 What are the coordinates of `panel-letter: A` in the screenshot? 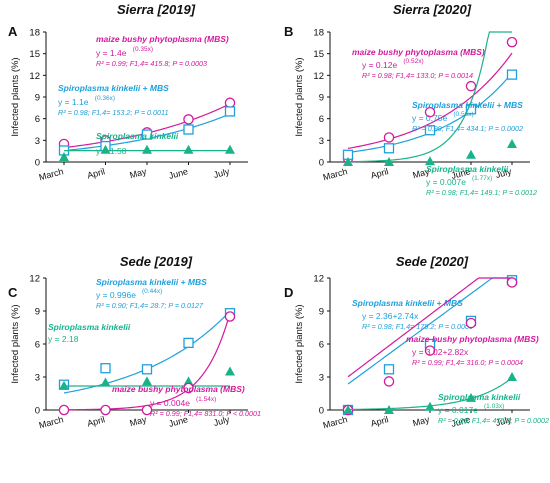 It's located at (13, 31).